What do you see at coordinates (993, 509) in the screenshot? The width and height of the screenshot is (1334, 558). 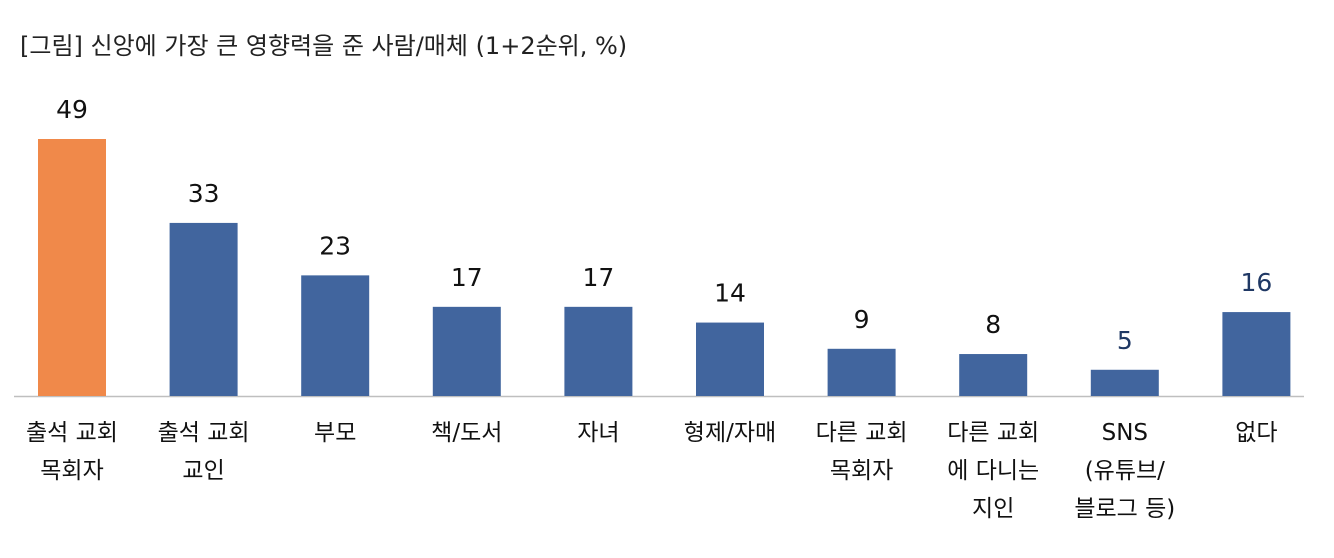 I see `category-label: 지인` at bounding box center [993, 509].